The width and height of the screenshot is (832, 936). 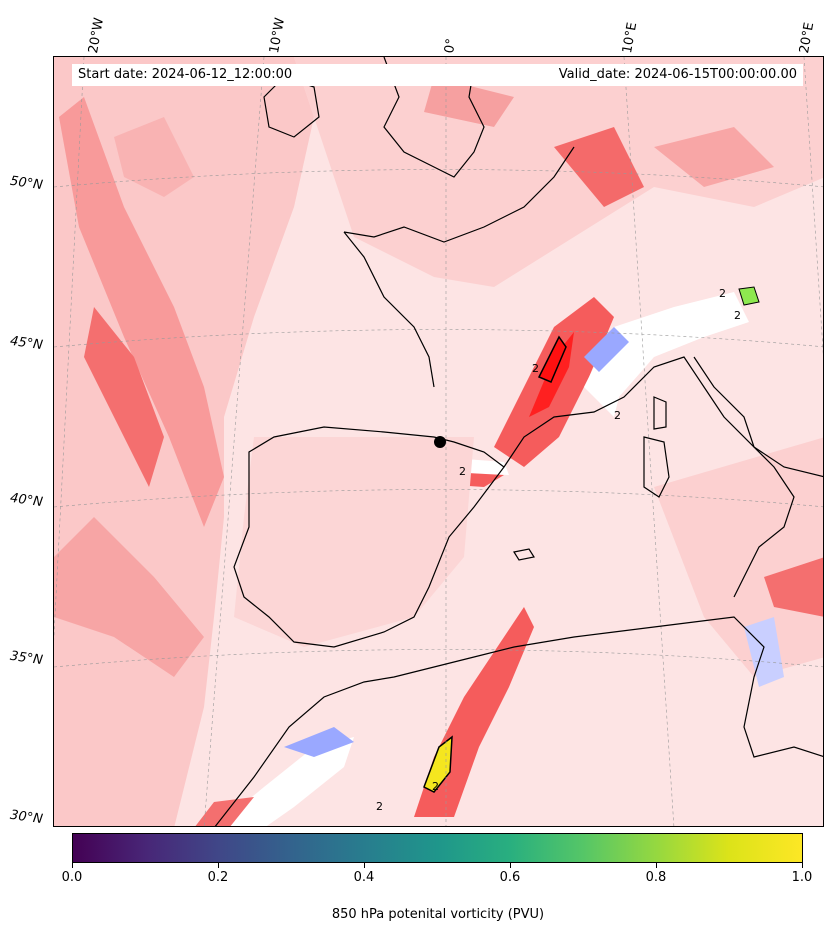 What do you see at coordinates (617, 415) in the screenshot?
I see `contour-label-2: 2` at bounding box center [617, 415].